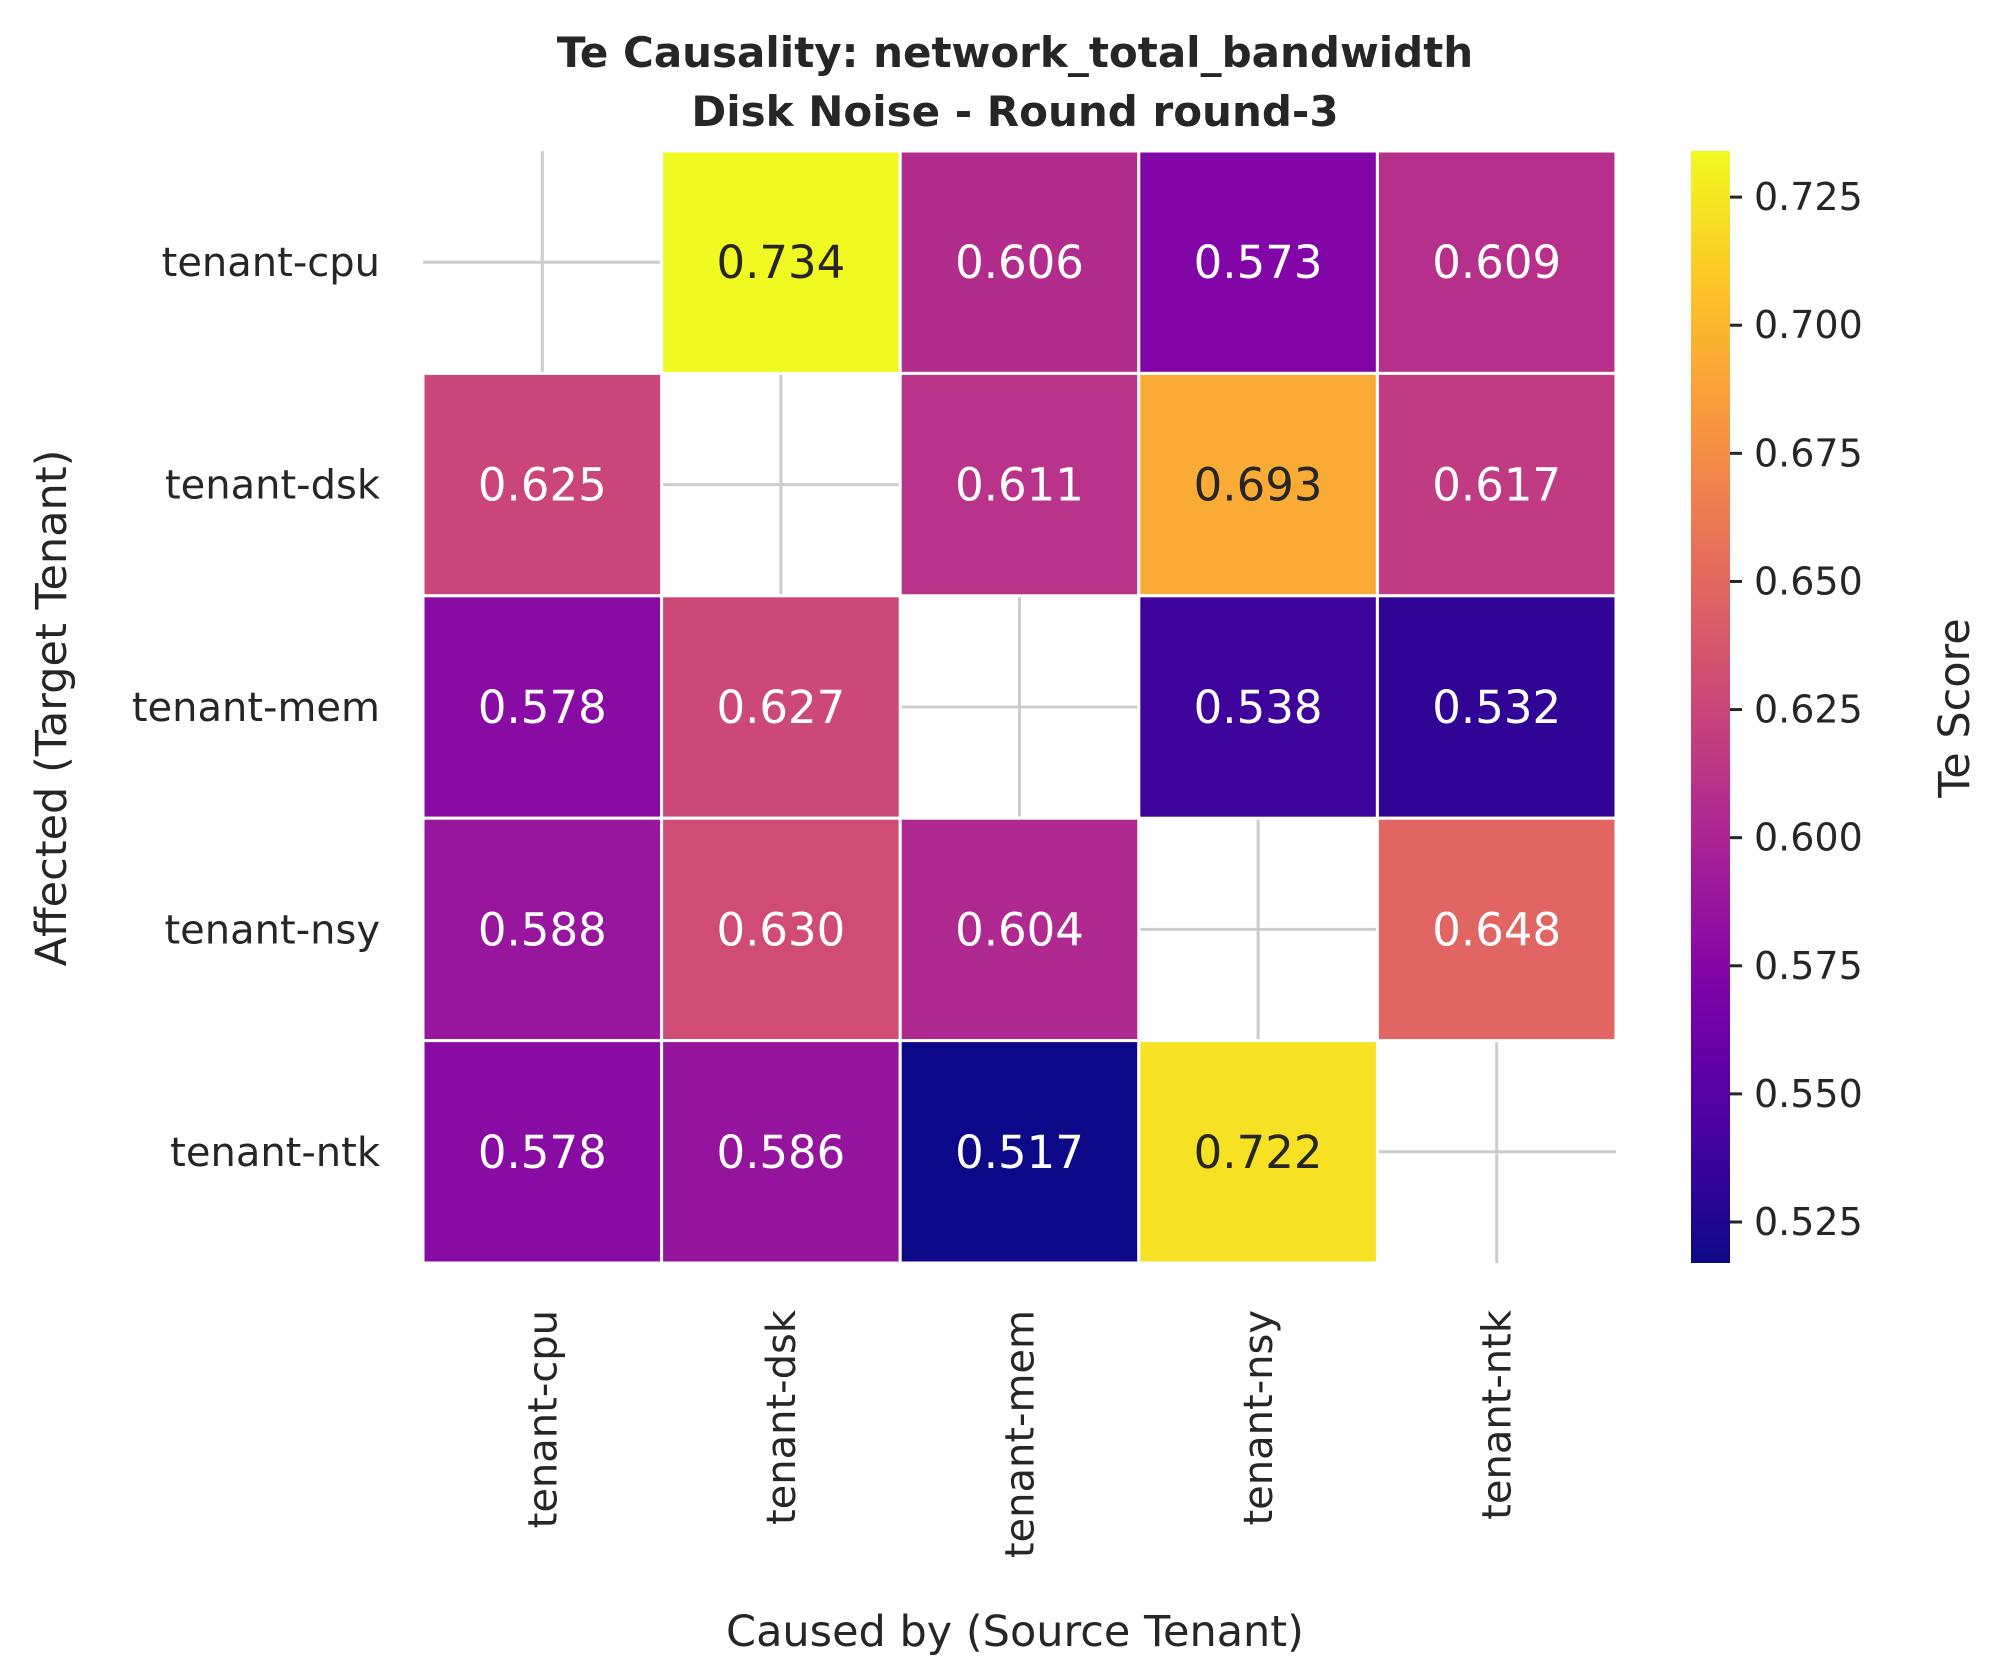  I want to click on cell-value-label: 0.627, so click(780, 707).